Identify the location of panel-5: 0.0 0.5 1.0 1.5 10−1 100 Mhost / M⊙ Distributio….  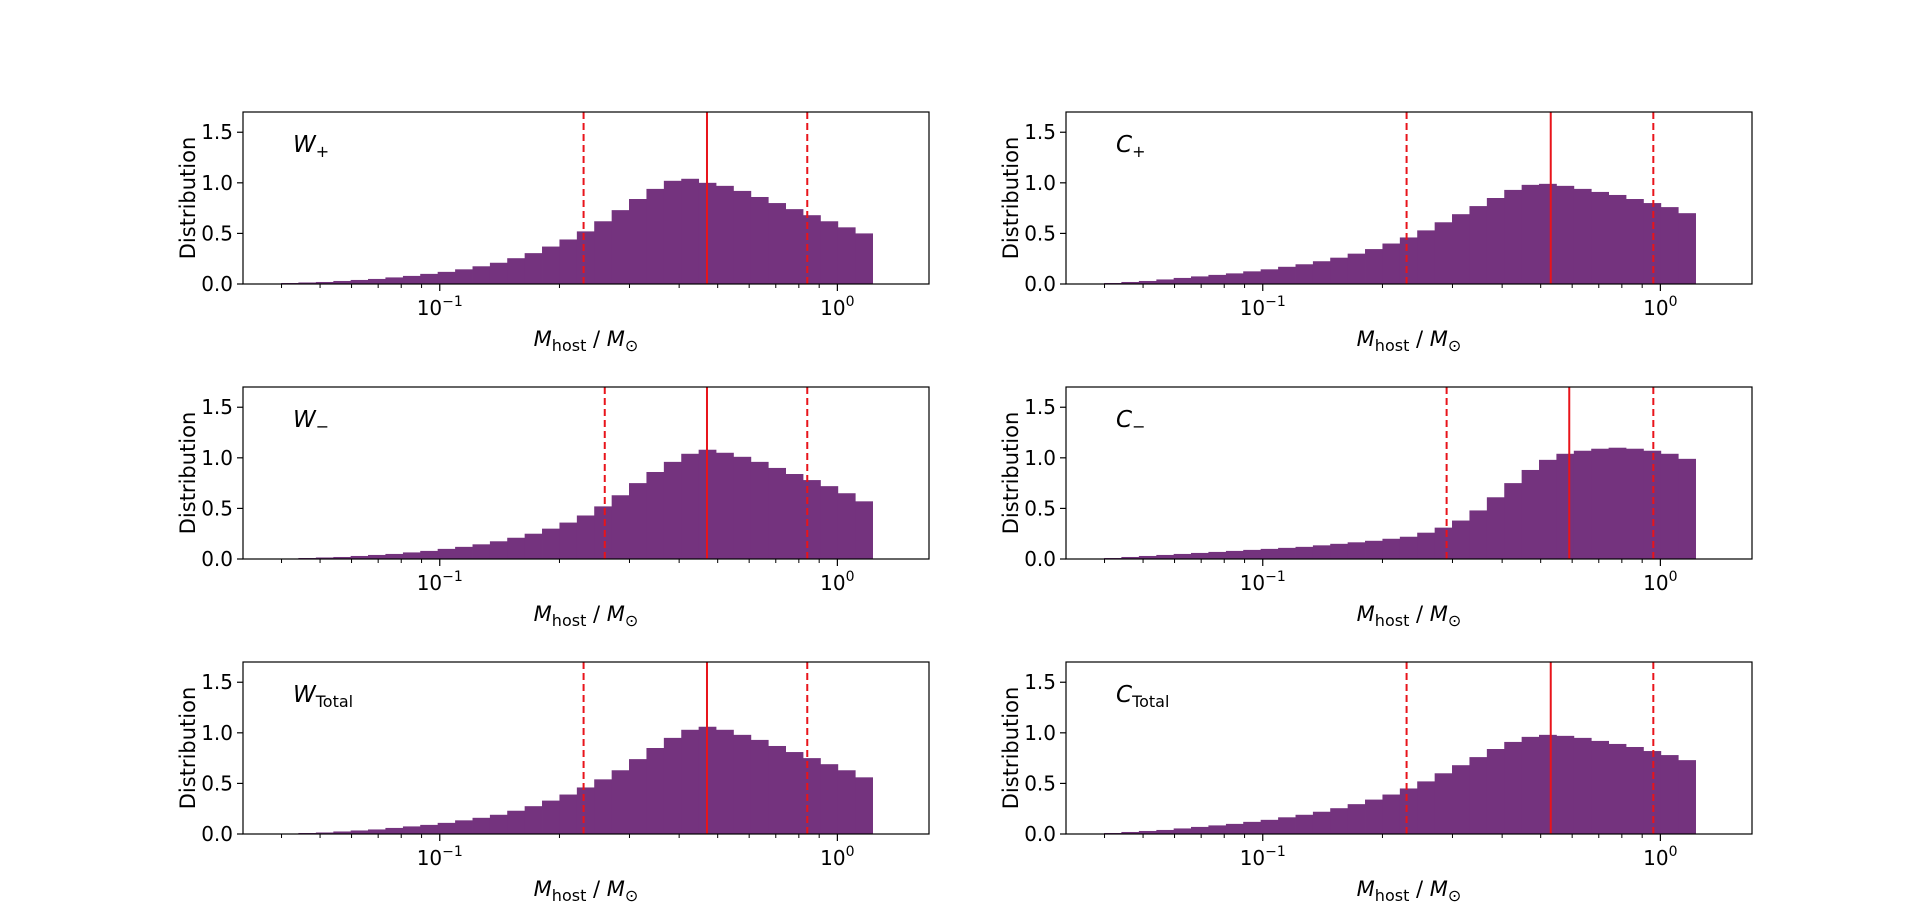
(553, 783).